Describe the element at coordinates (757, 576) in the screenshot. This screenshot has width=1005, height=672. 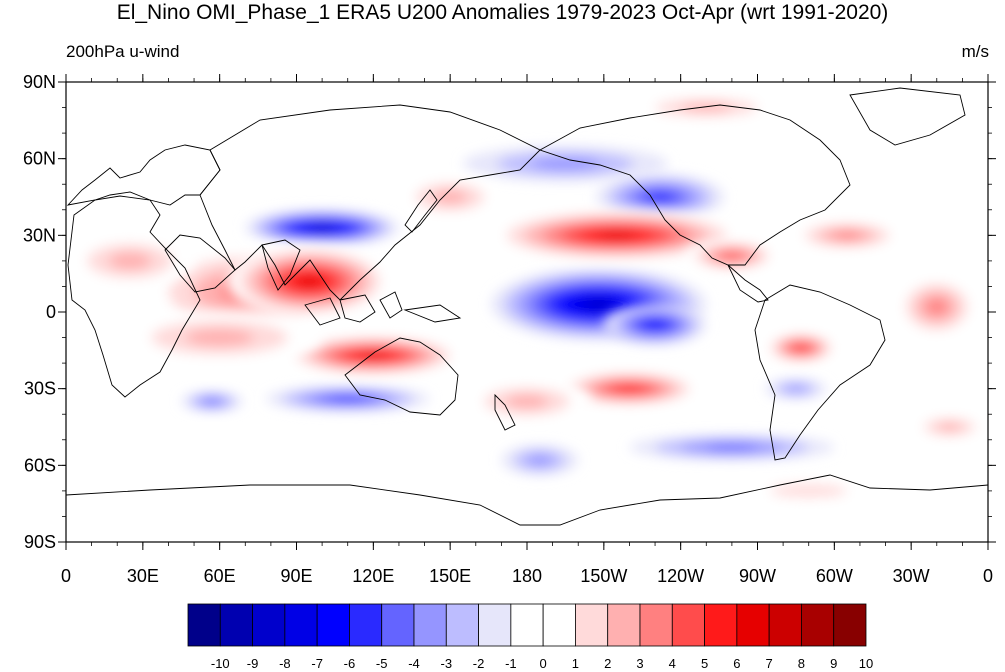
I see `lon-label: 90W` at that location.